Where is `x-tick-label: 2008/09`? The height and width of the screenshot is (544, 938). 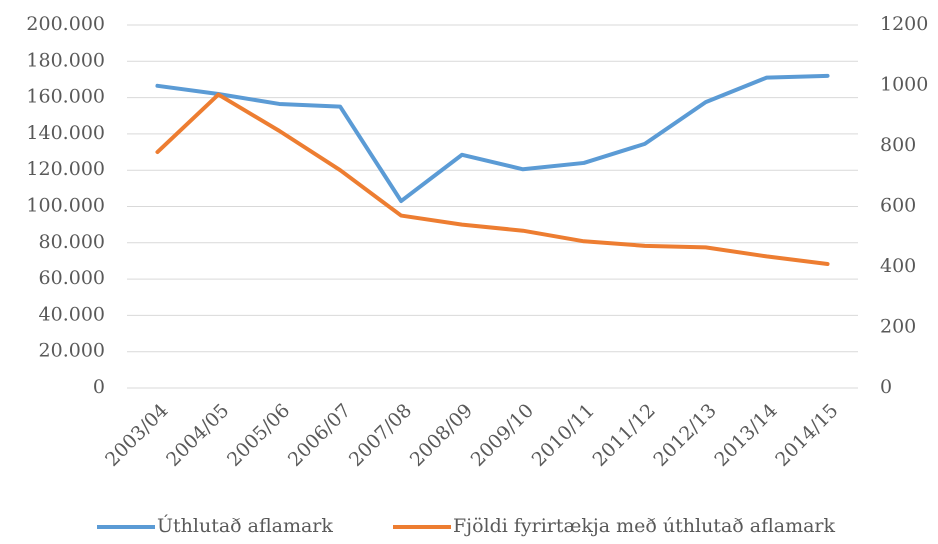 x-tick-label: 2008/09 is located at coordinates (441, 435).